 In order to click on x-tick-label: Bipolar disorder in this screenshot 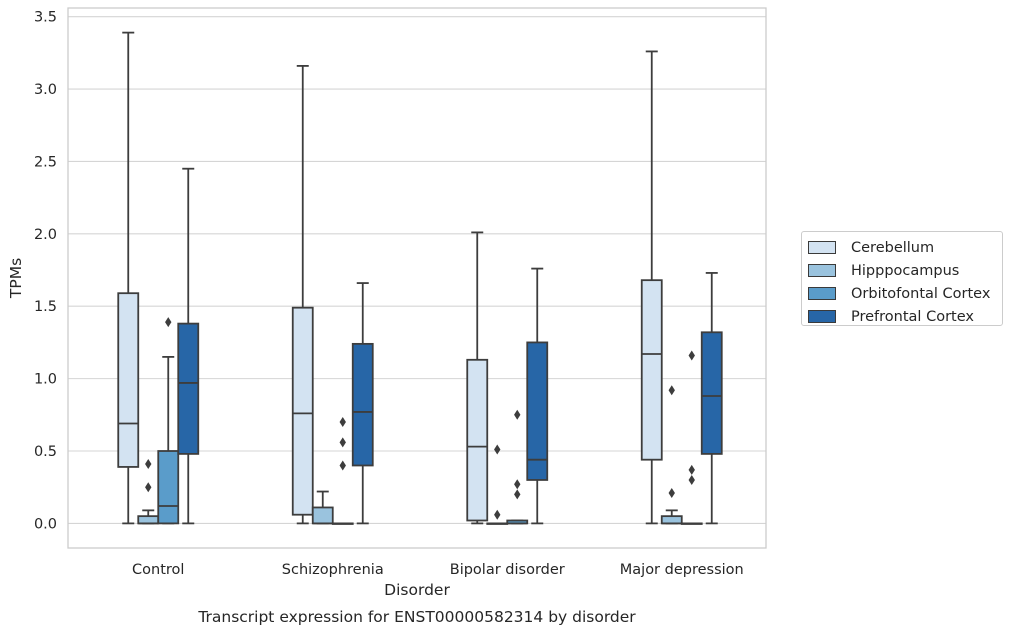, I will do `click(507, 570)`.